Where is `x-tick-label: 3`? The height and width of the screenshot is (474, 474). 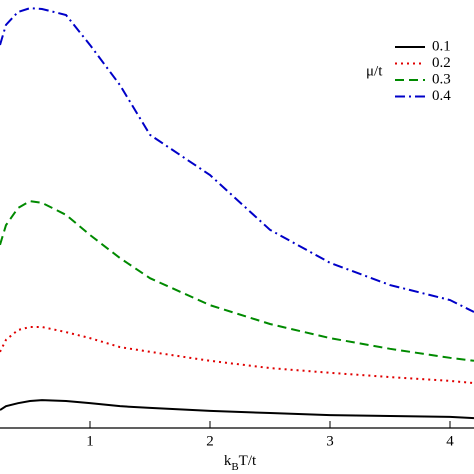 x-tick-label: 3 is located at coordinates (330, 441).